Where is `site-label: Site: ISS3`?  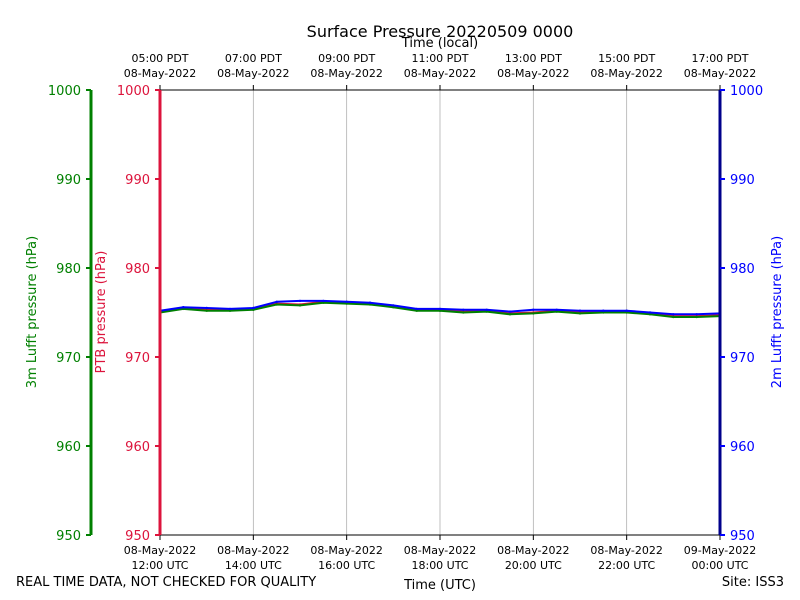
site-label: Site: ISS3 is located at coordinates (752, 582).